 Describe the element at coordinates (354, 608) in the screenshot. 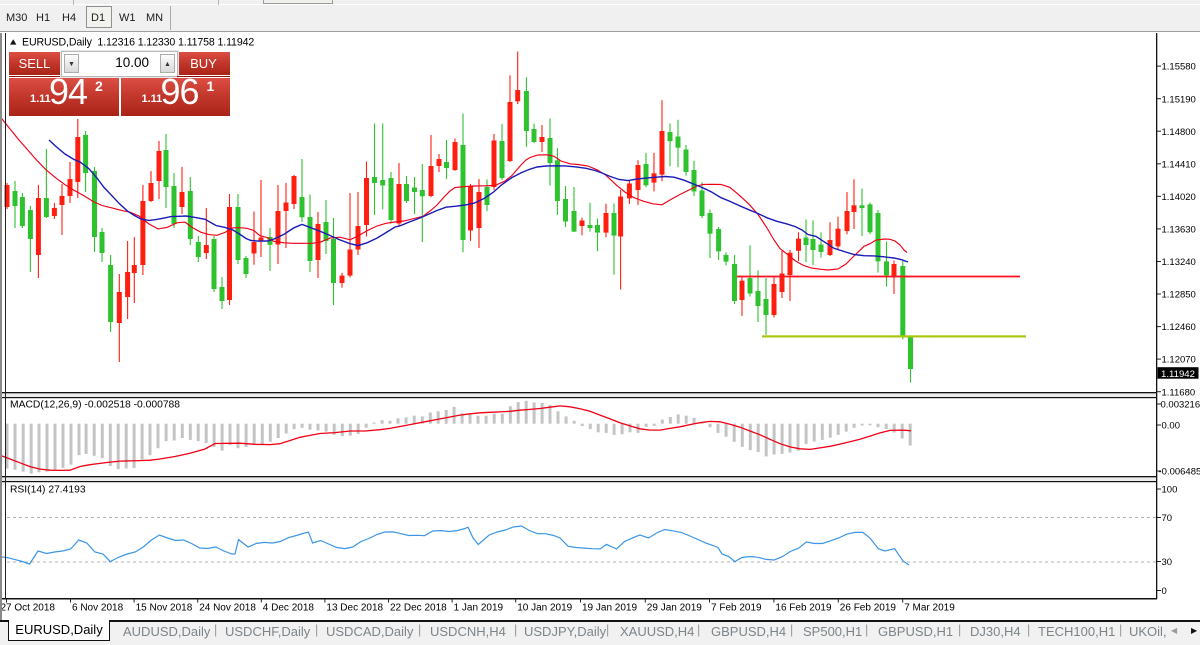

I see `svg-text: 13 Dec 2018` at that location.